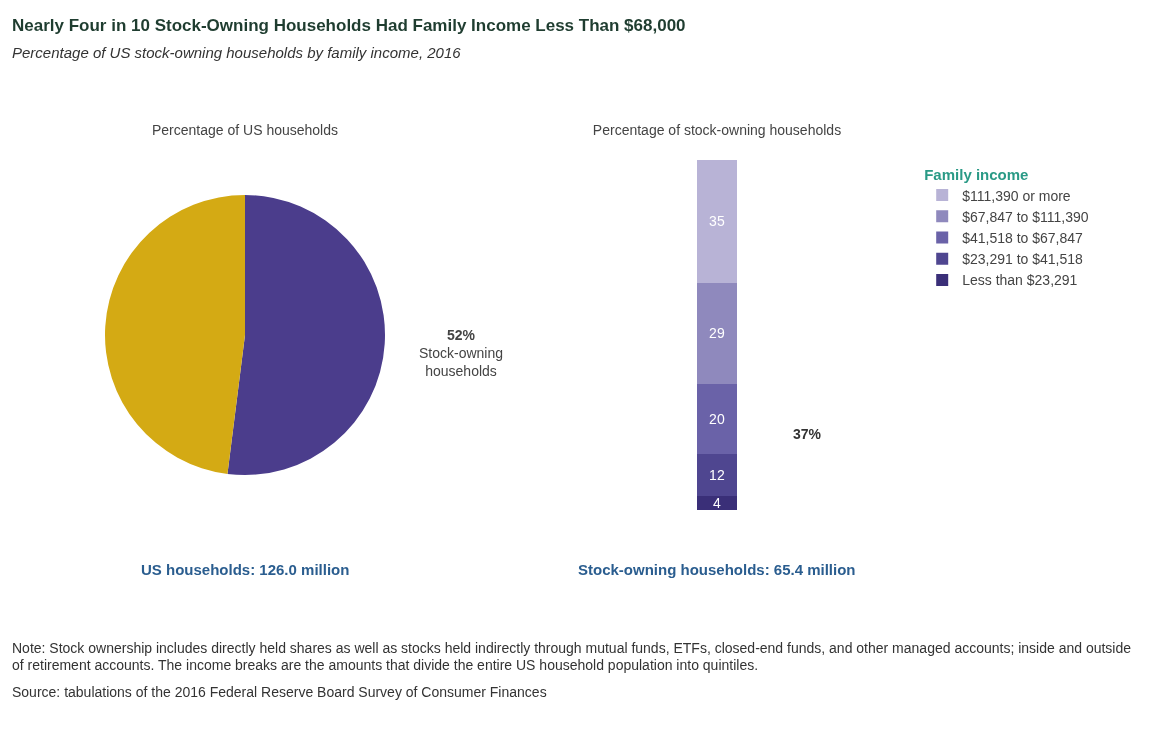 This screenshot has height=746, width=1154. What do you see at coordinates (572, 657) in the screenshot?
I see `text: Note: Stock ownership includes directly held shares as well as stocks held indirectly through mutual funds, ETFs, closed-end funds, and other managed accounts; inside and outside of retirement accounts. The income breaks are the amounts that divide the entire US household population into quintiles.` at bounding box center [572, 657].